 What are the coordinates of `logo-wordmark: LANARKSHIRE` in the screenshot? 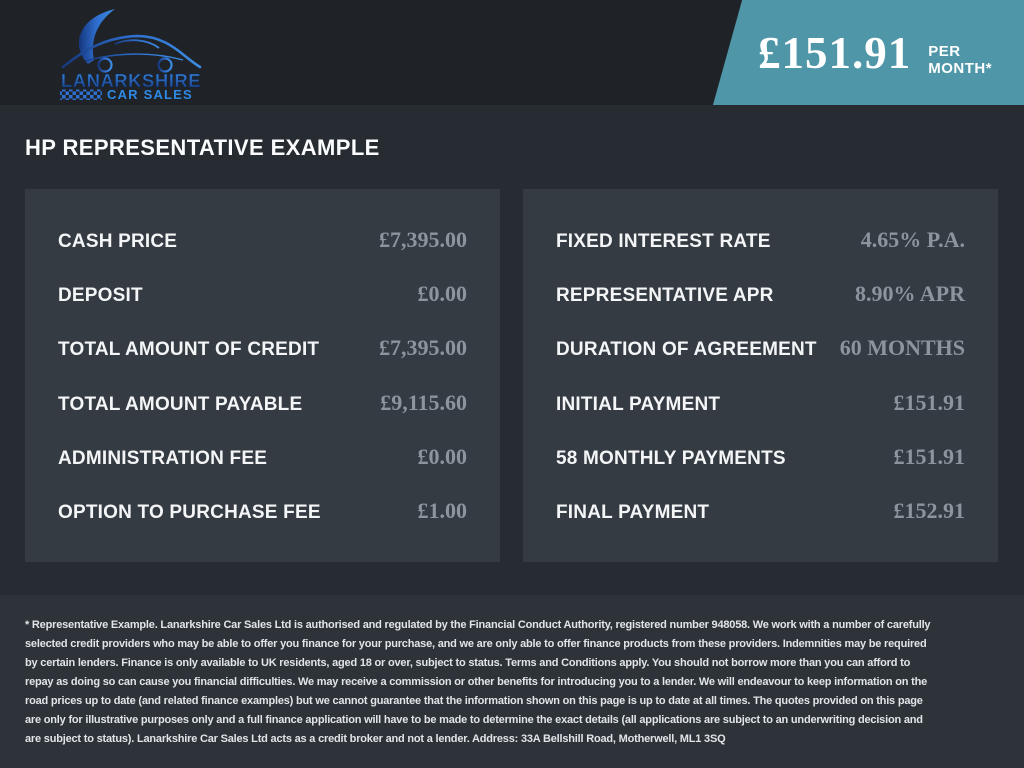 It's located at (131, 80).